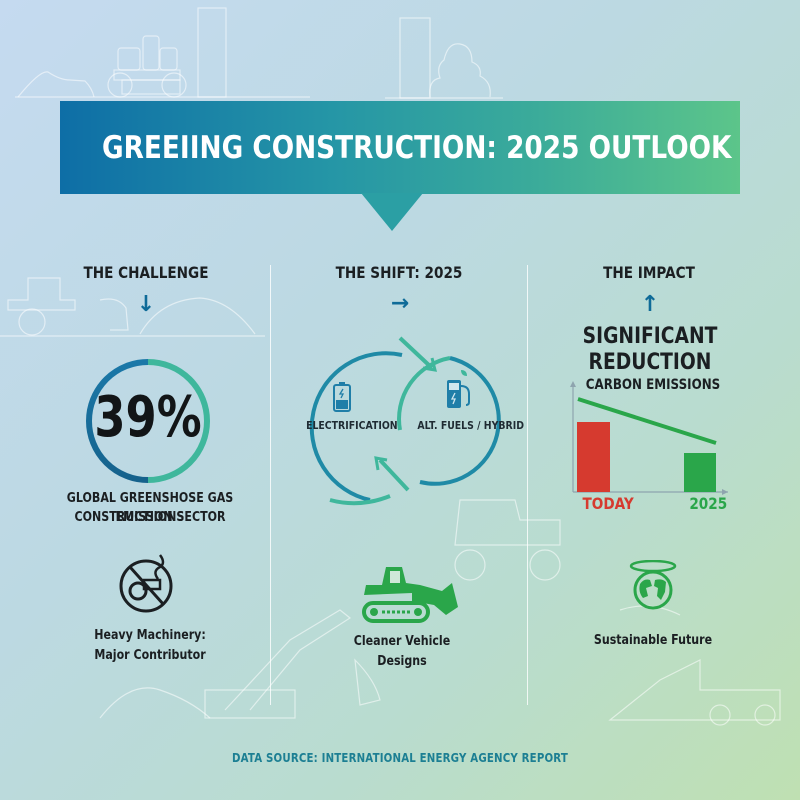 This screenshot has height=800, width=800. I want to click on up-arrow-icon: ↑, so click(650, 304).